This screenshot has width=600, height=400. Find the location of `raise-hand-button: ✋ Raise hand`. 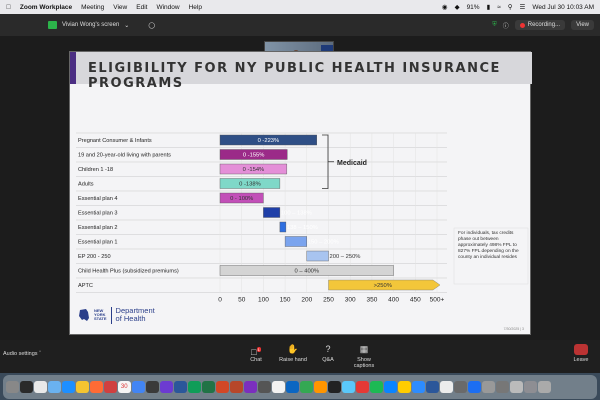

raise-hand-button: ✋ Raise hand is located at coordinates (293, 353).